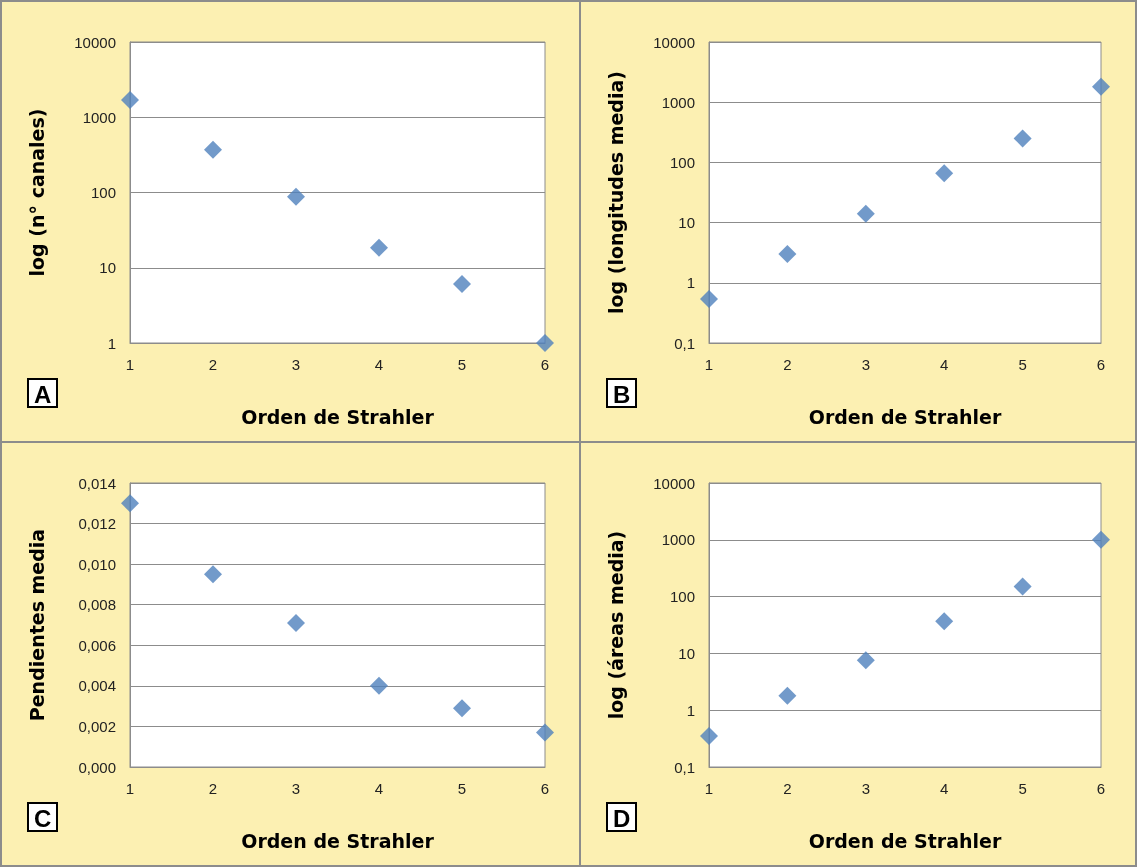 Image resolution: width=1137 pixels, height=867 pixels. I want to click on y-tick-label: 0,010, so click(97, 564).